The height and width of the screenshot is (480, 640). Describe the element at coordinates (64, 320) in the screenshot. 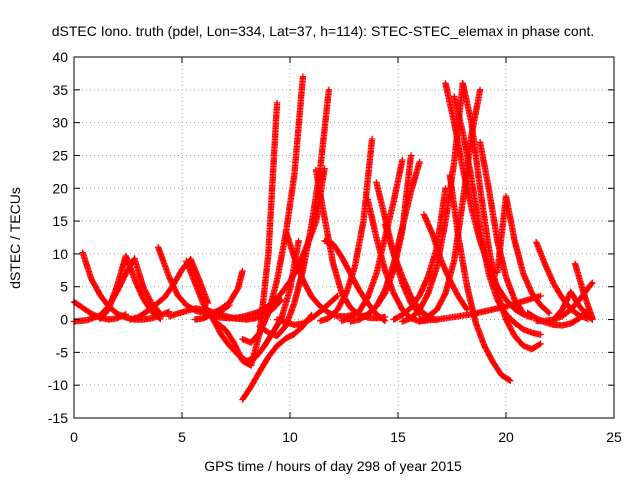

I see `y-tick-label: 0` at that location.